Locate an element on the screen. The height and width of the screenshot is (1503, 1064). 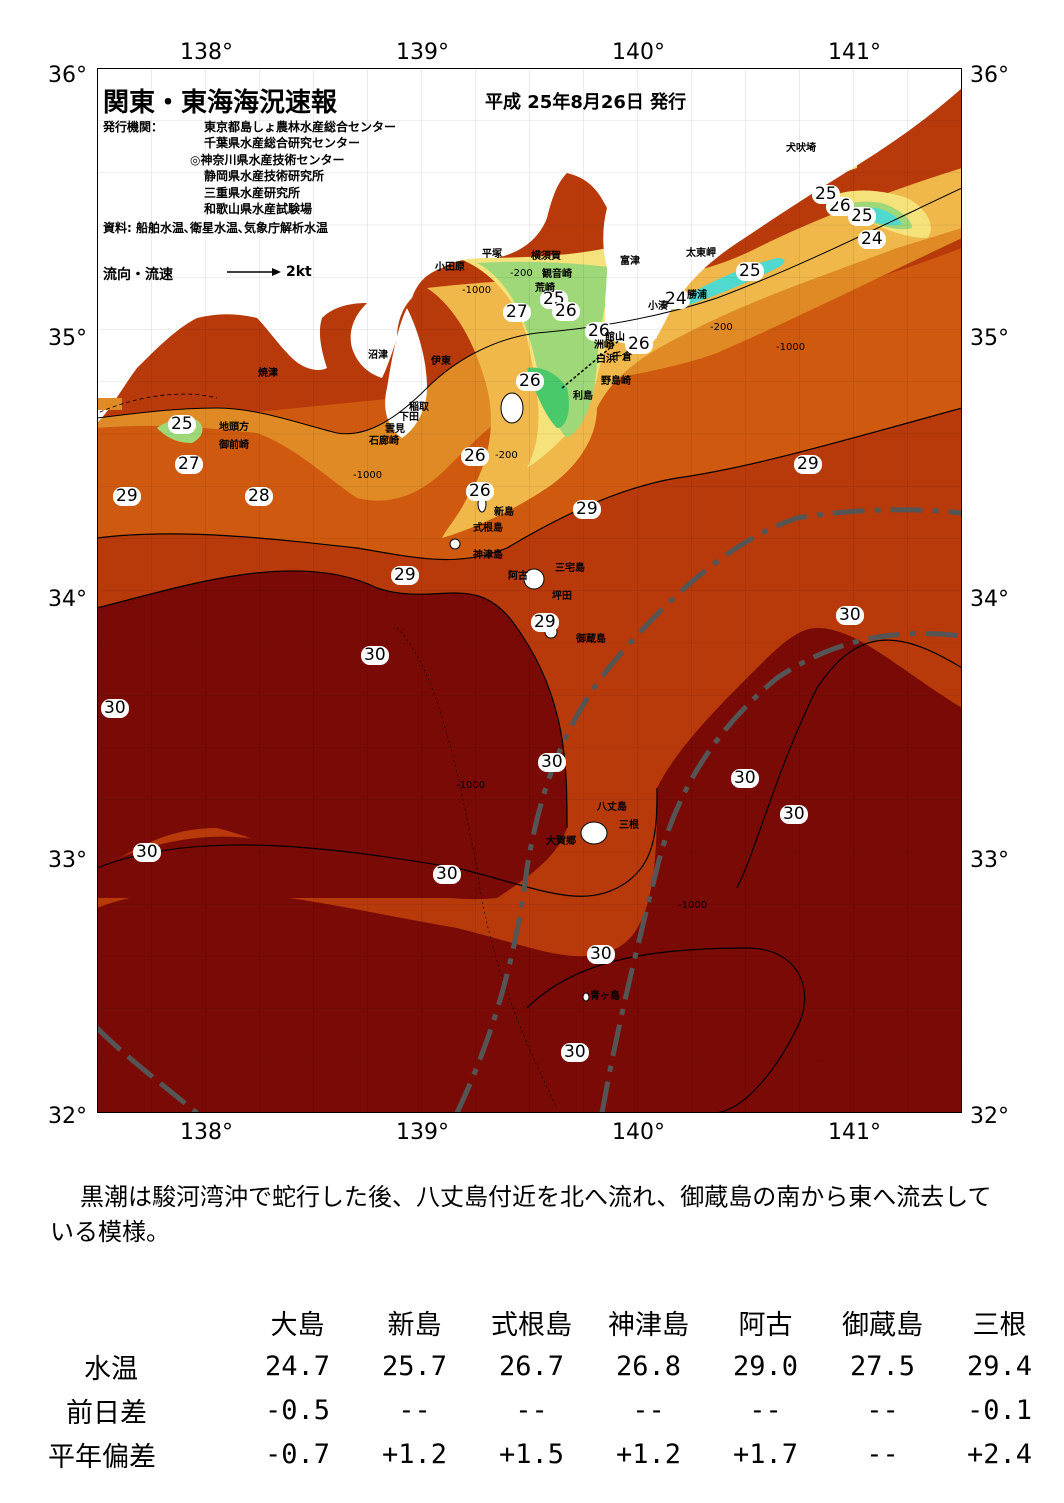
kuroshio-path-south is located at coordinates (780, 871).